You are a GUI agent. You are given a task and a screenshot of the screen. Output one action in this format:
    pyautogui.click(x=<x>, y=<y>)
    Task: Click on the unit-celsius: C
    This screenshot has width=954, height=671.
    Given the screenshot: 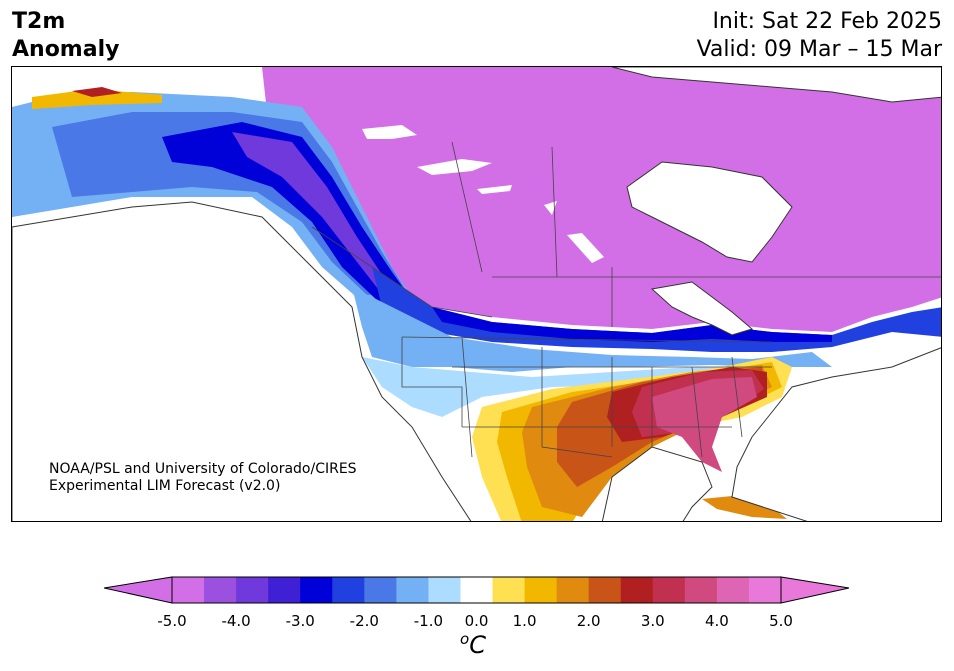 What is the action you would take?
    pyautogui.click(x=477, y=645)
    